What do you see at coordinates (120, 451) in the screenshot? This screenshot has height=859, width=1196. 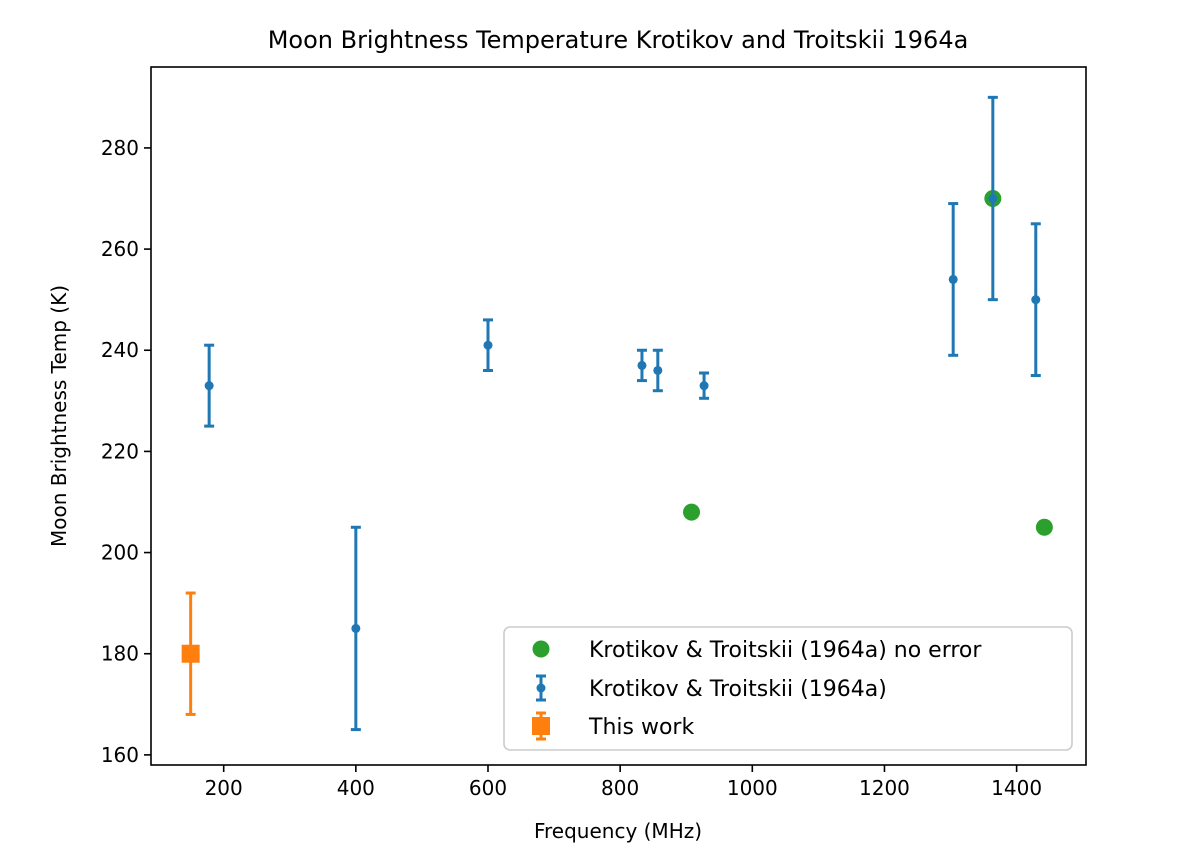 I see `y-tick-label: 220` at bounding box center [120, 451].